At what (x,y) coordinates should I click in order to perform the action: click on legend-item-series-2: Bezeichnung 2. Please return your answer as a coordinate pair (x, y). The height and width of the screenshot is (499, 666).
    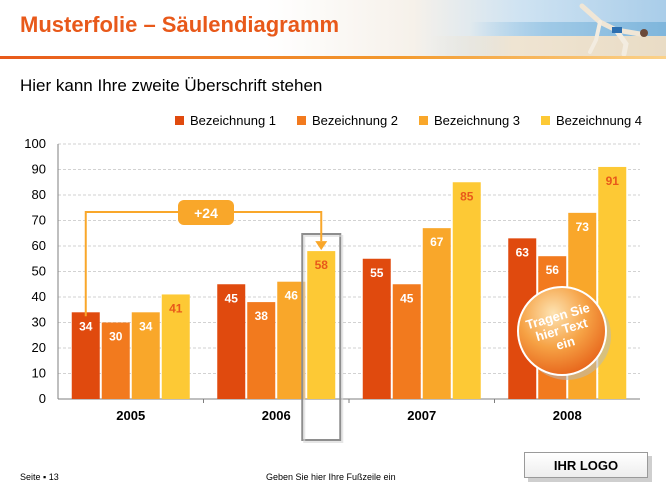
    Looking at the image, I should click on (347, 120).